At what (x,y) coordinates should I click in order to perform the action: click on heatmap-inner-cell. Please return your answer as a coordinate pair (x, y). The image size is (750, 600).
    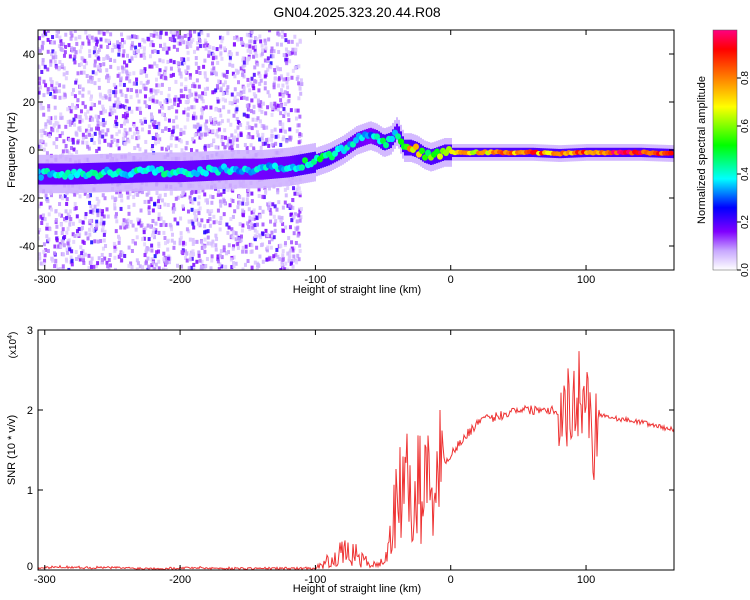
    Looking at the image, I should click on (41, 174).